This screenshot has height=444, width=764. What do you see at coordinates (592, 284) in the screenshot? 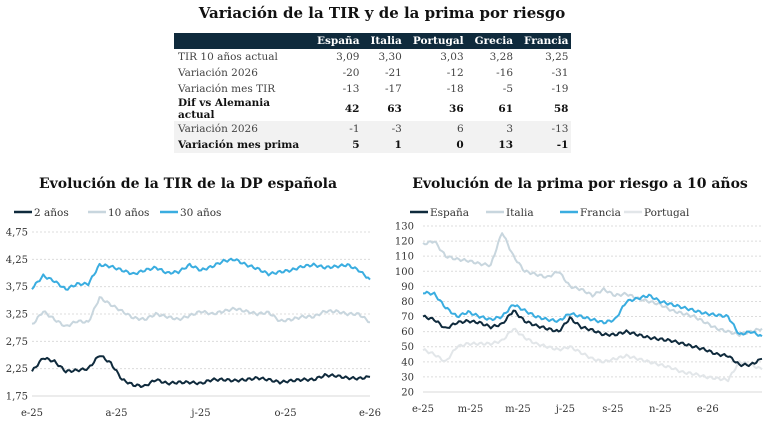
I see `series-line-italia` at bounding box center [592, 284].